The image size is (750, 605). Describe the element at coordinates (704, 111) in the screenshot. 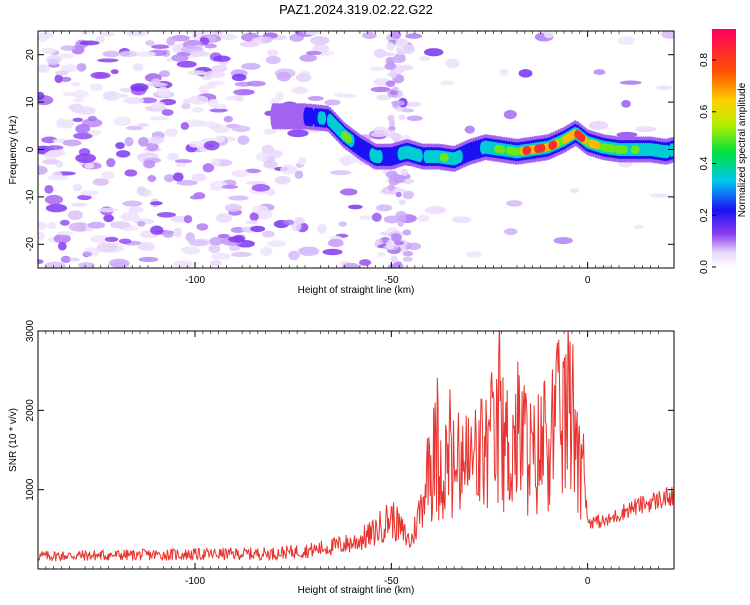

I see `colorbar-tick-label: 0.6` at that location.